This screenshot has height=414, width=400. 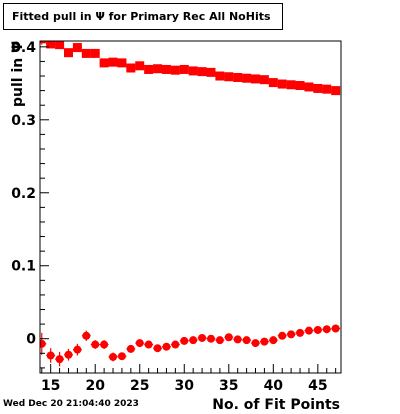 What do you see at coordinates (50, 386) in the screenshot?
I see `x-tick-label: 15` at bounding box center [50, 386].